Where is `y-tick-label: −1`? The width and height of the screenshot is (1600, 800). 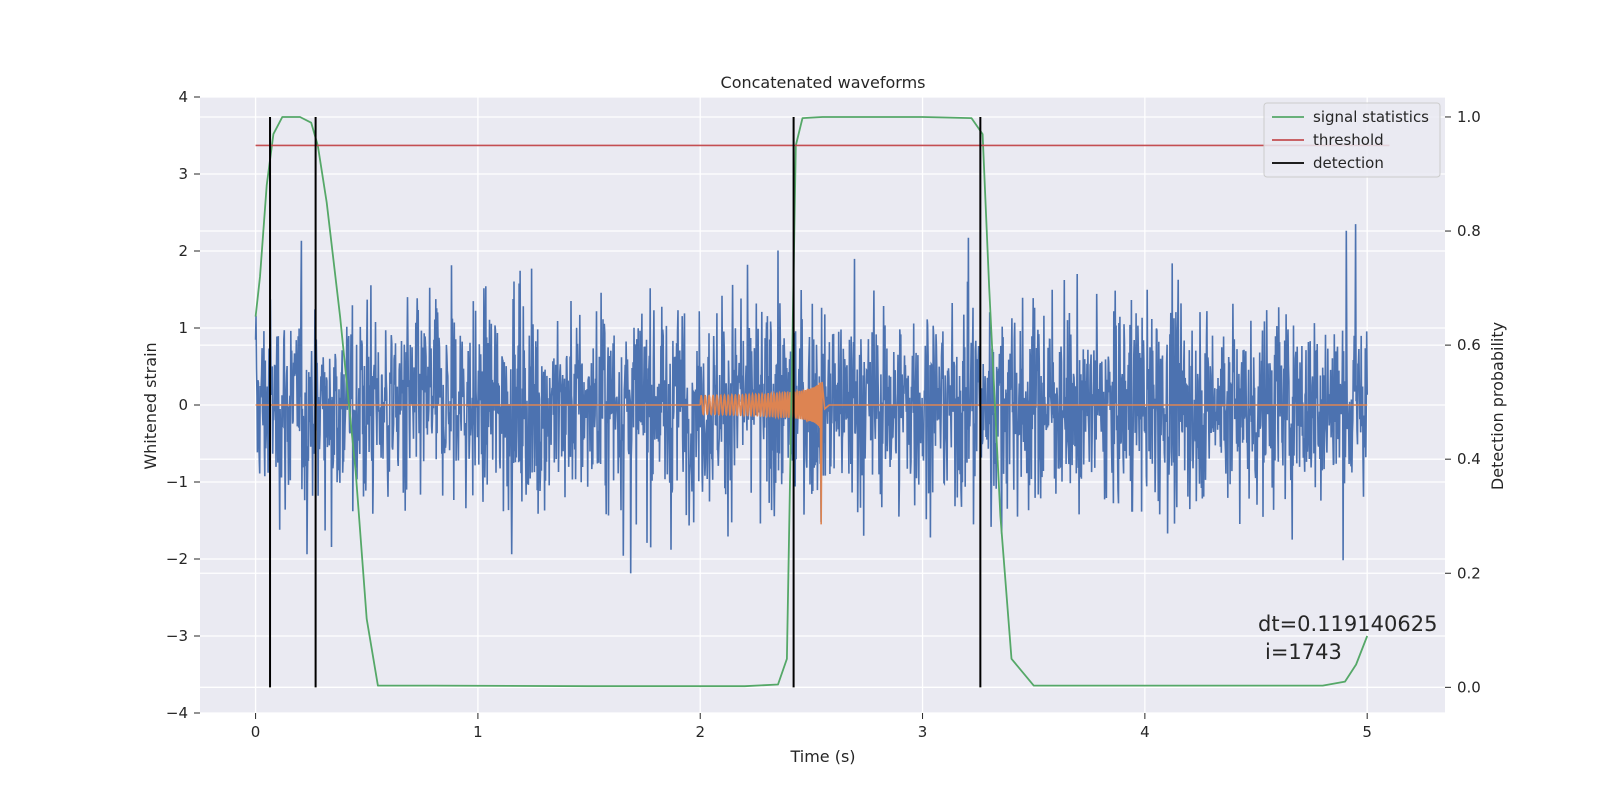 y-tick-label: −1 is located at coordinates (177, 482).